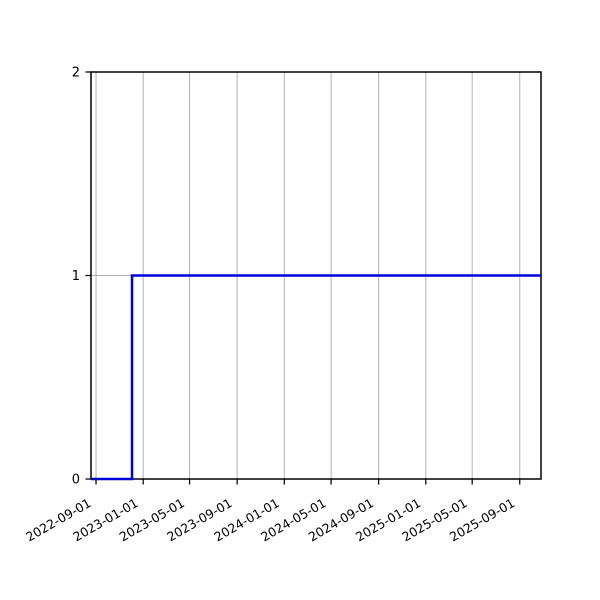 This screenshot has width=600, height=600. What do you see at coordinates (76, 276) in the screenshot?
I see `y-tick-label-1: 1` at bounding box center [76, 276].